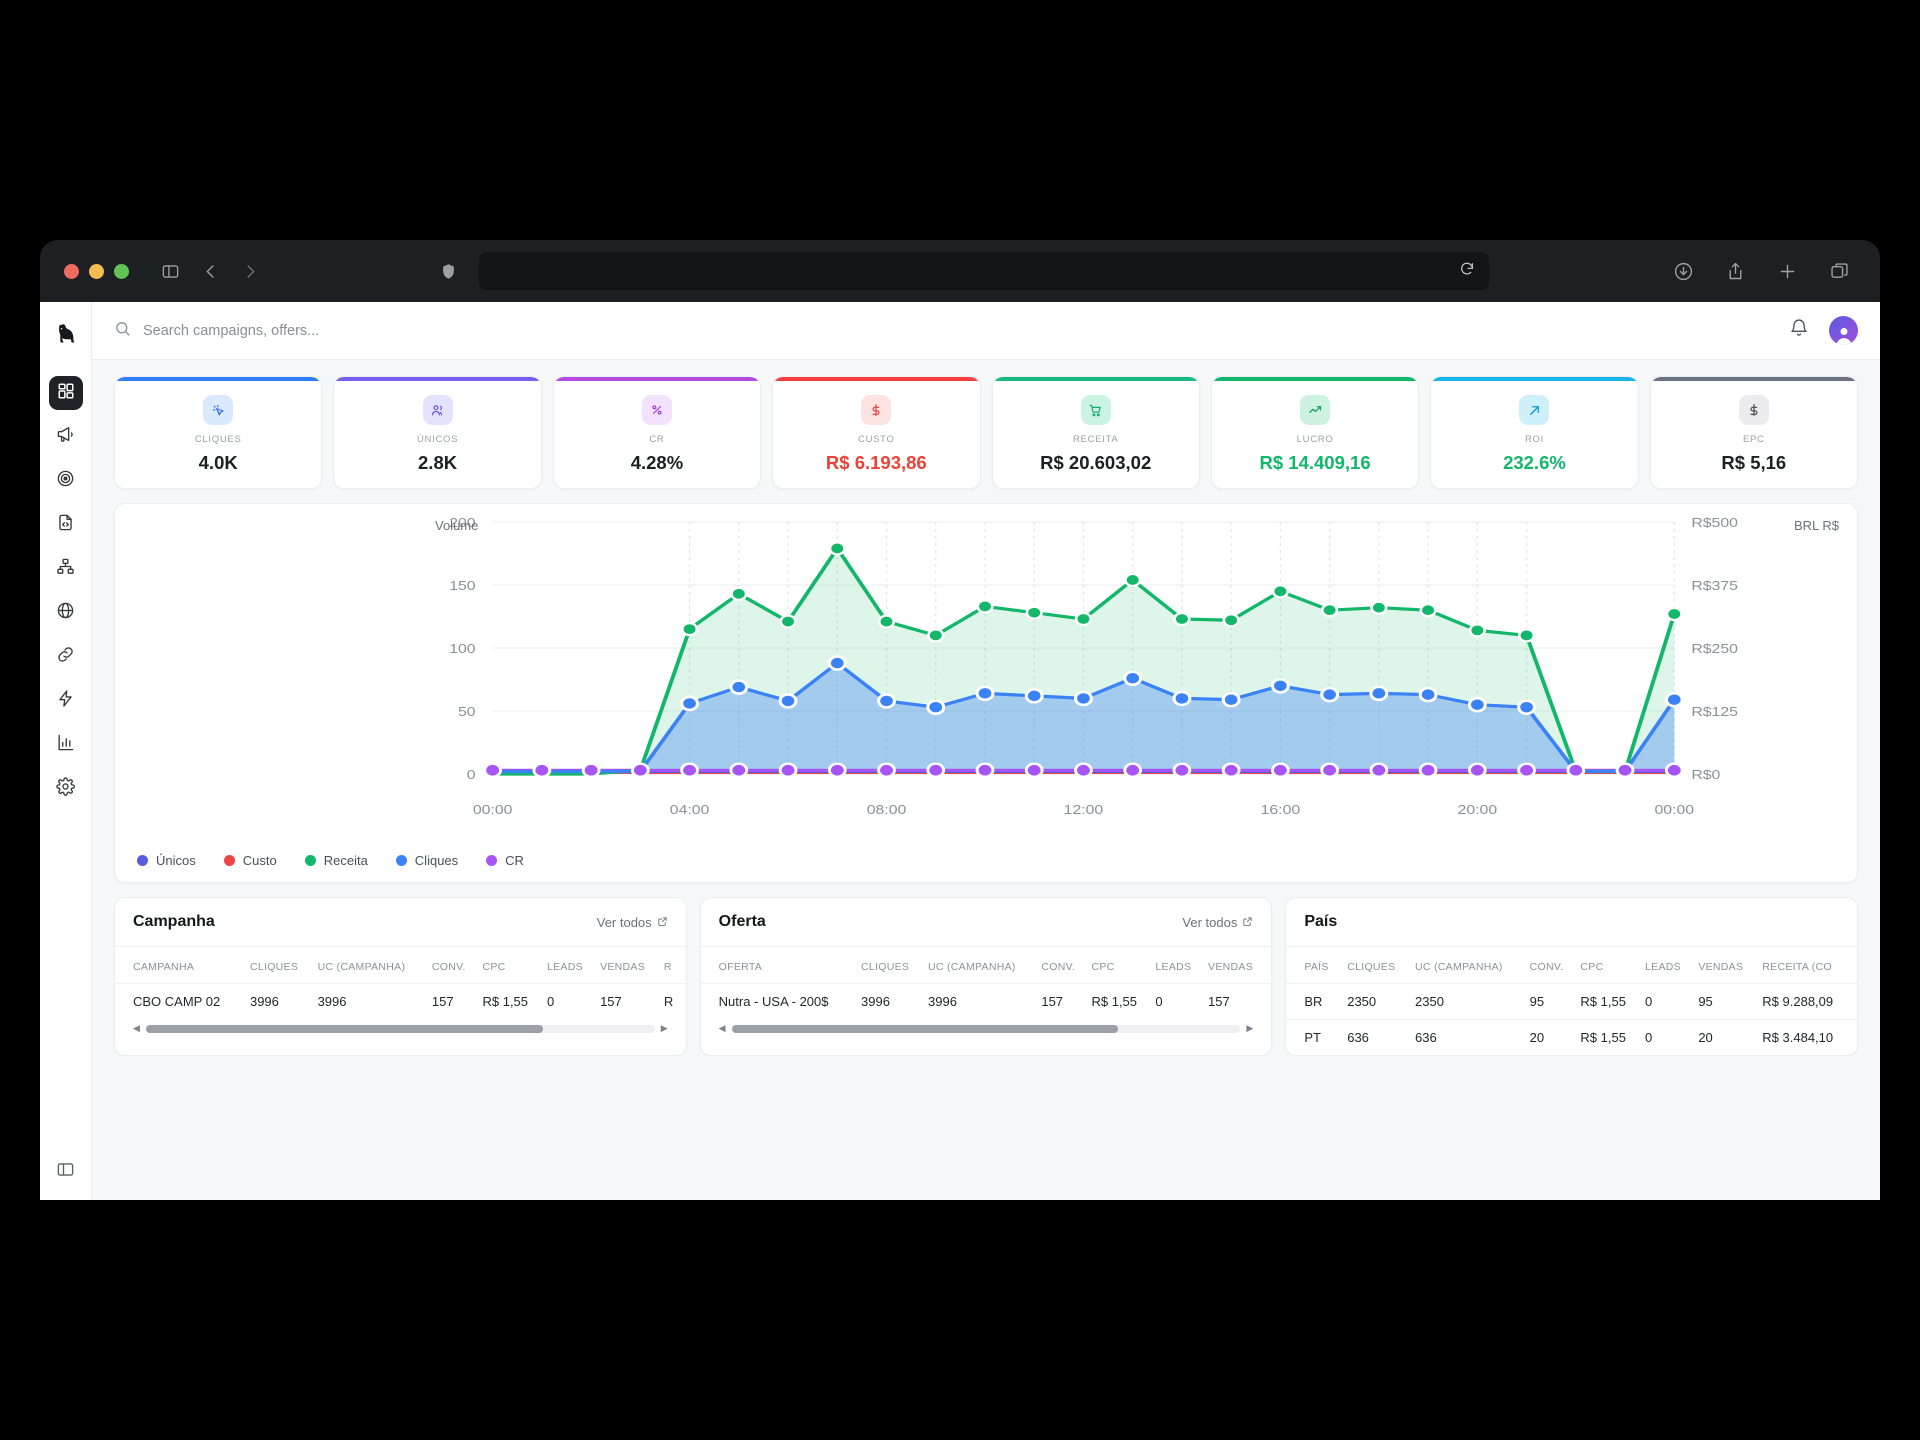 This screenshot has height=1440, width=1920. I want to click on table-cell: R, so click(674, 1001).